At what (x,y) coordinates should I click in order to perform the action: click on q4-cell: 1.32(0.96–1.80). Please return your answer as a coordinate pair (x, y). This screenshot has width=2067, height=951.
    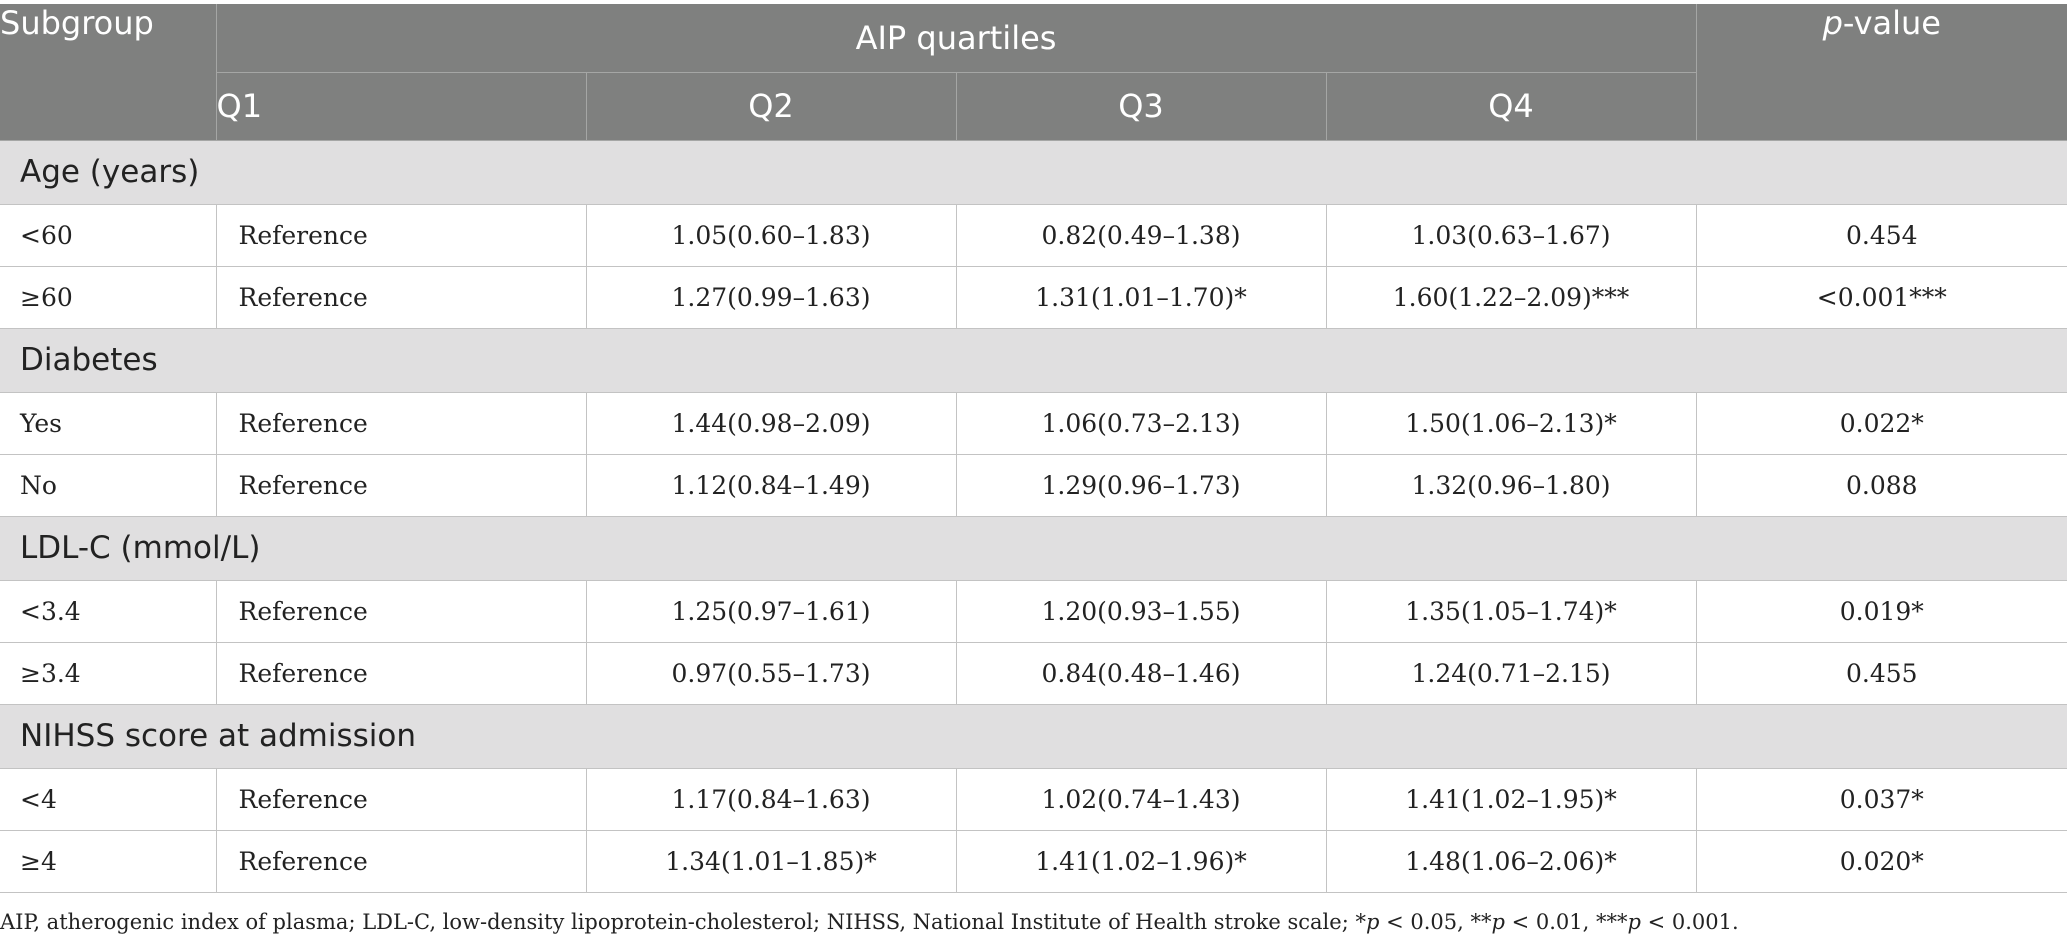
    Looking at the image, I should click on (1511, 485).